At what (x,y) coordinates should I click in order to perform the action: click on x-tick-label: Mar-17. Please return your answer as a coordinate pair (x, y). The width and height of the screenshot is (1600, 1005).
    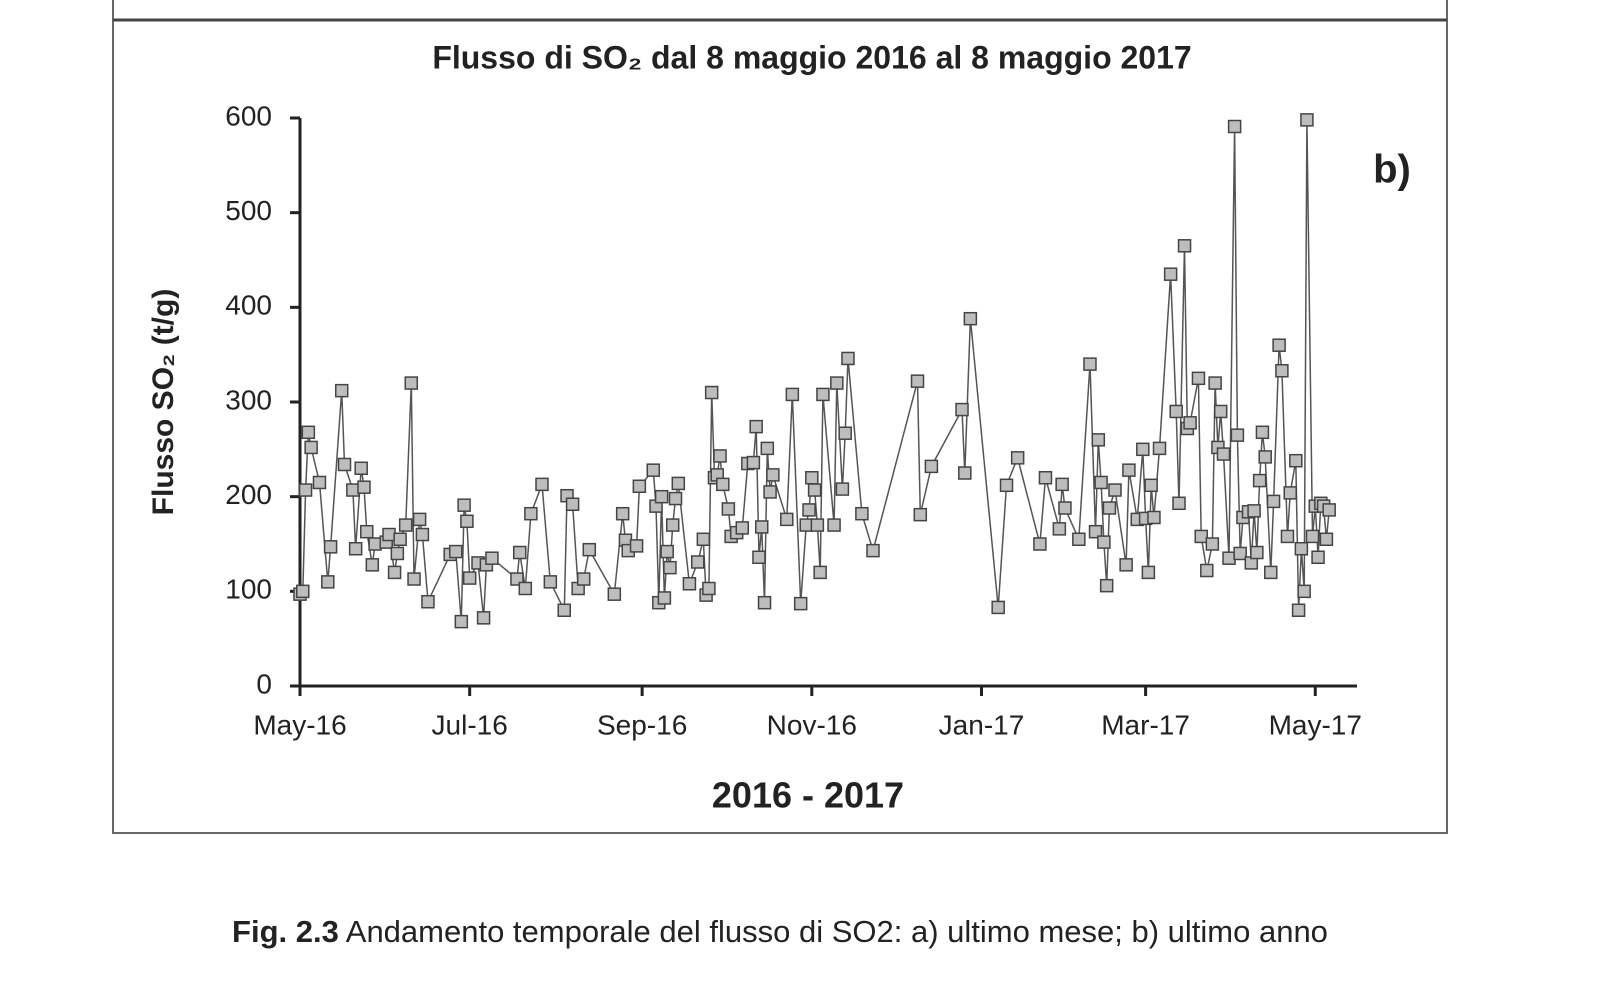
    Looking at the image, I should click on (1145, 724).